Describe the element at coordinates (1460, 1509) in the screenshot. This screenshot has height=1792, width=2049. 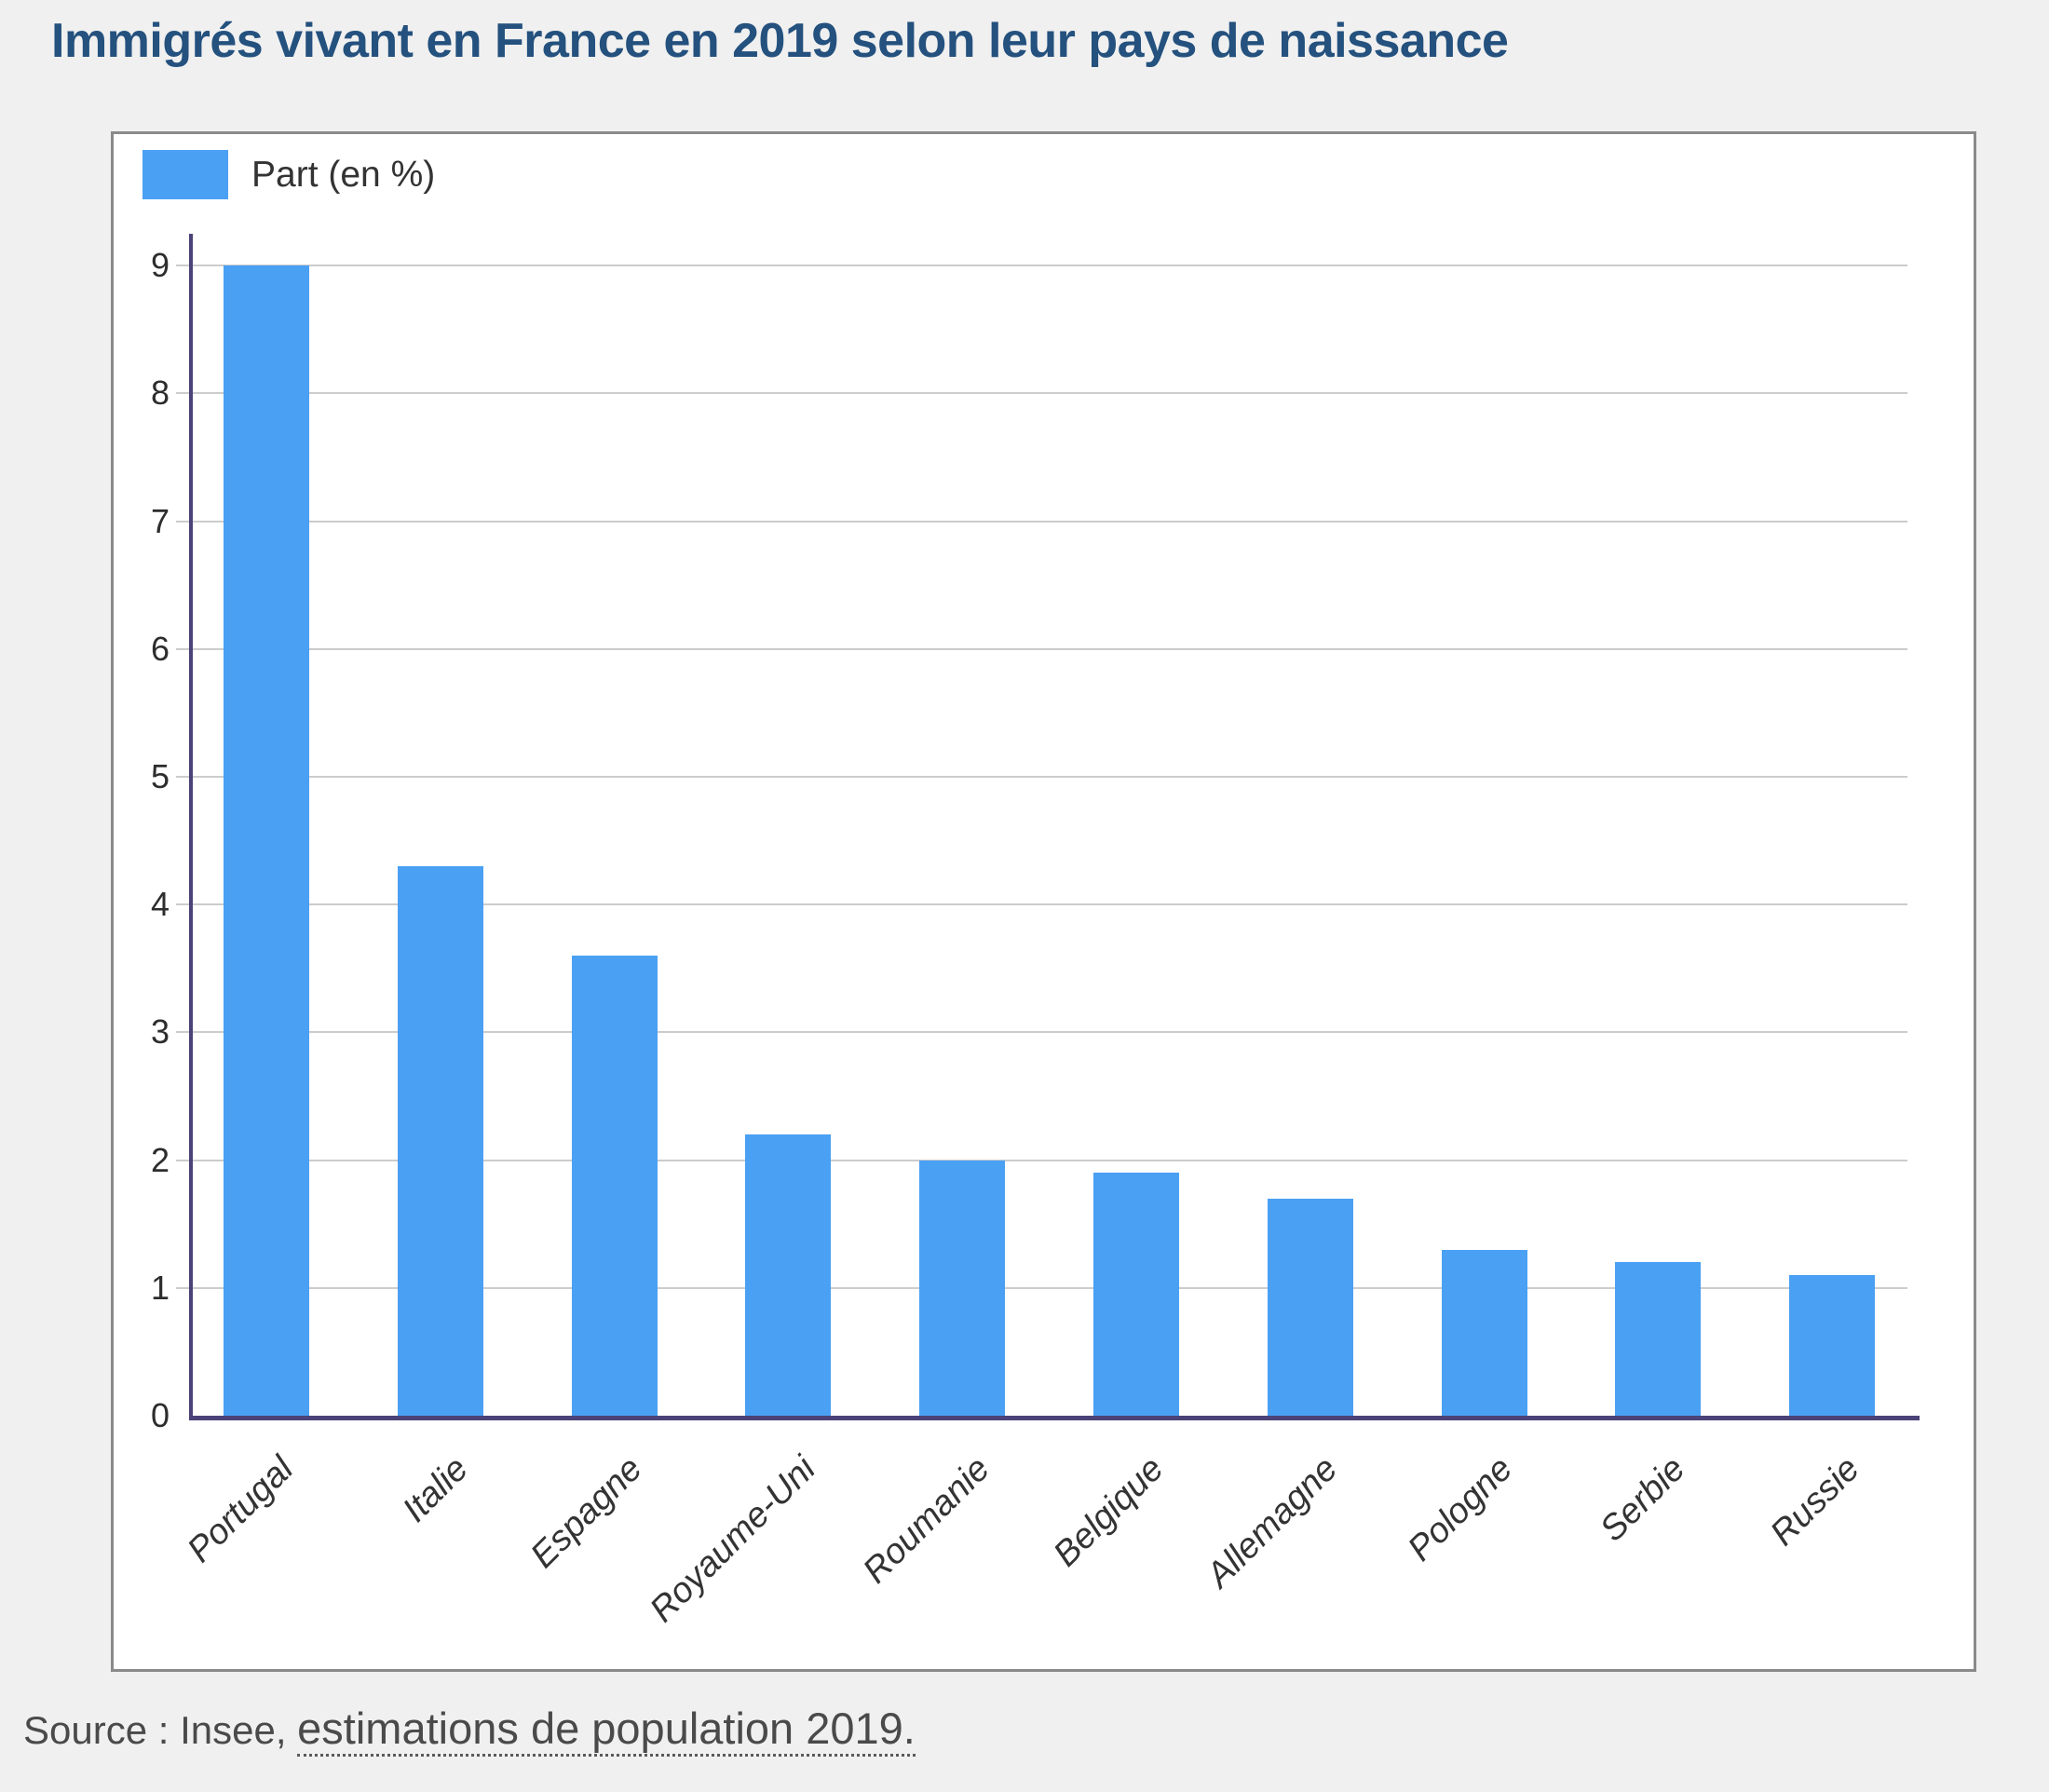
I see `x-axis-label-text: Pologne` at that location.